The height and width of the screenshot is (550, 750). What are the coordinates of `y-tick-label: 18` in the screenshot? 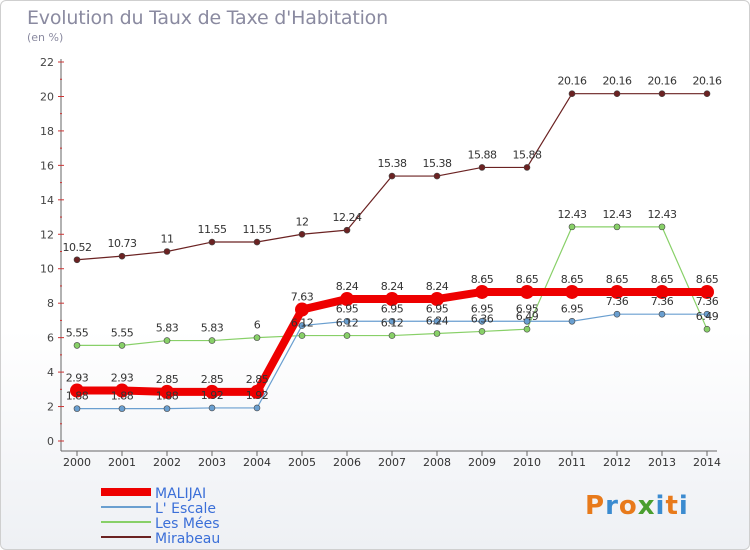 It's located at (47, 131).